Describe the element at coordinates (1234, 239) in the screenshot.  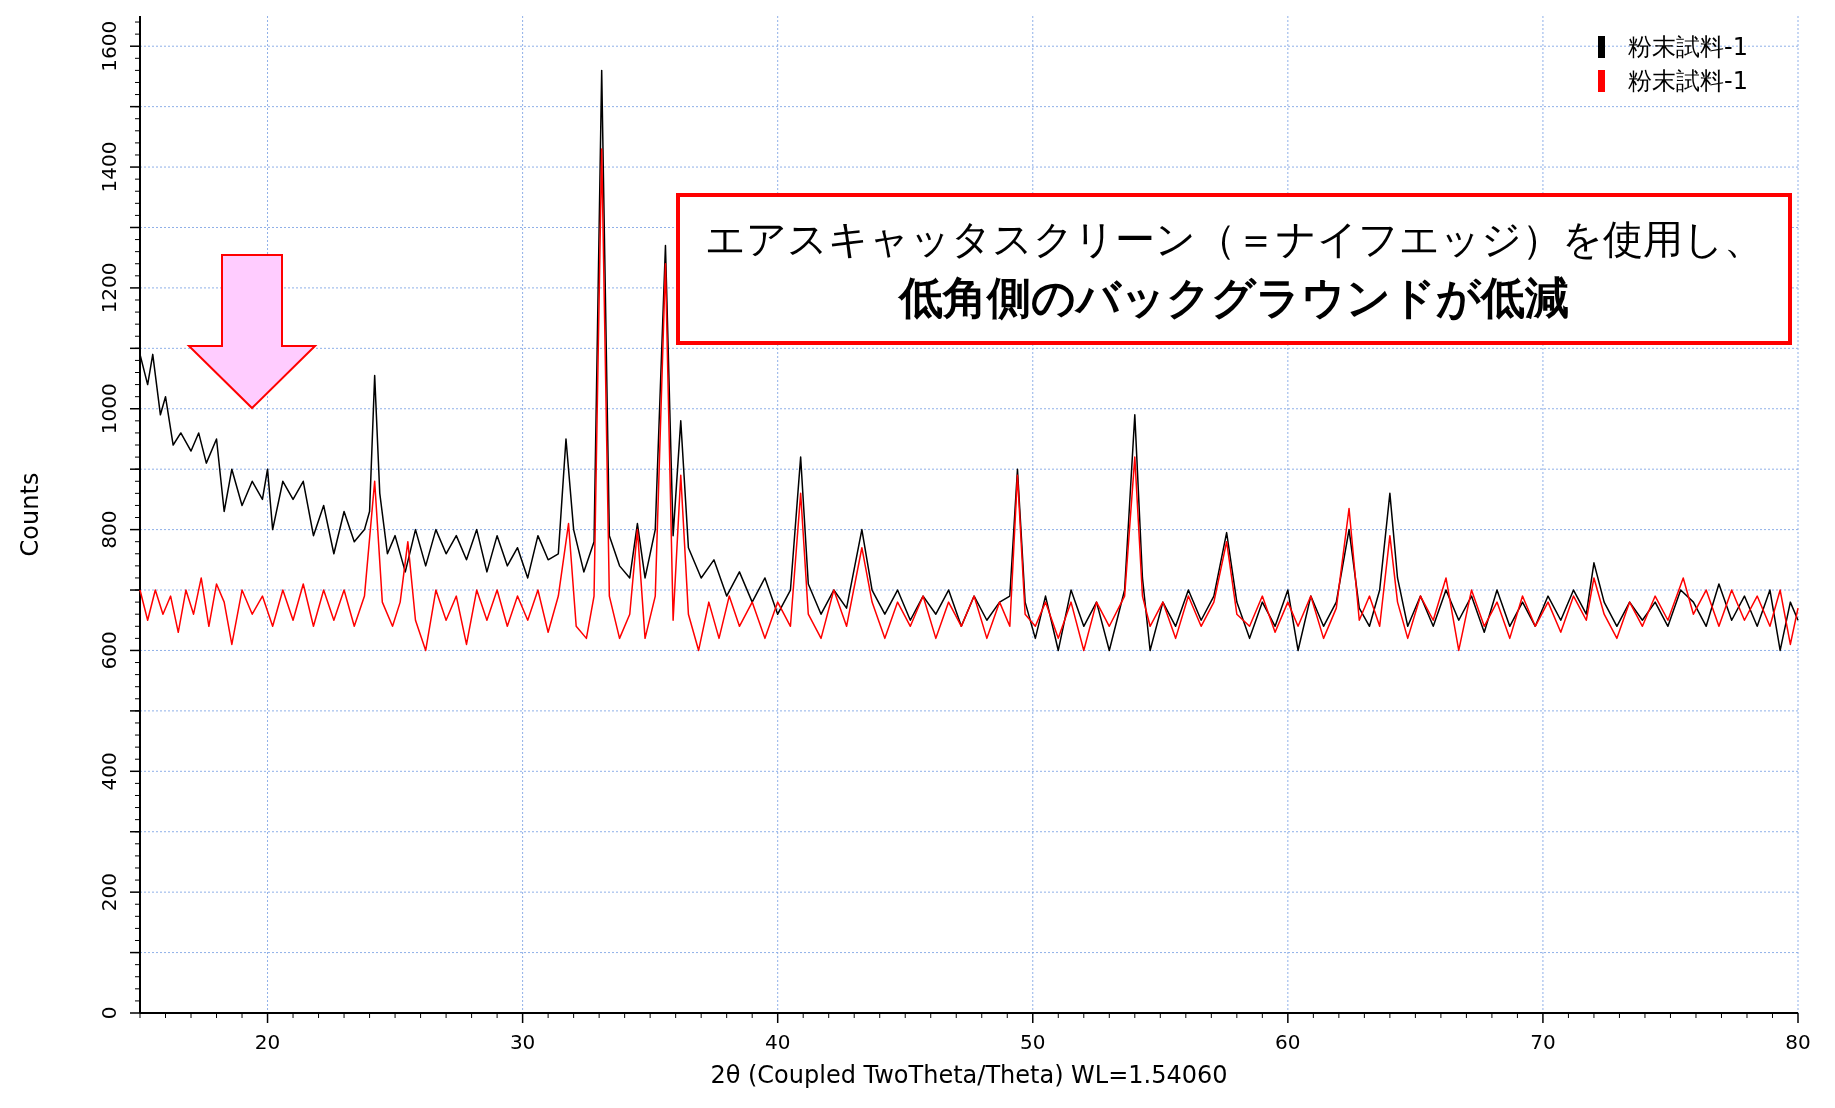
I see `annotation: エアスキャッタスクリーン（＝ナイフエッジ）を使用し、` at that location.